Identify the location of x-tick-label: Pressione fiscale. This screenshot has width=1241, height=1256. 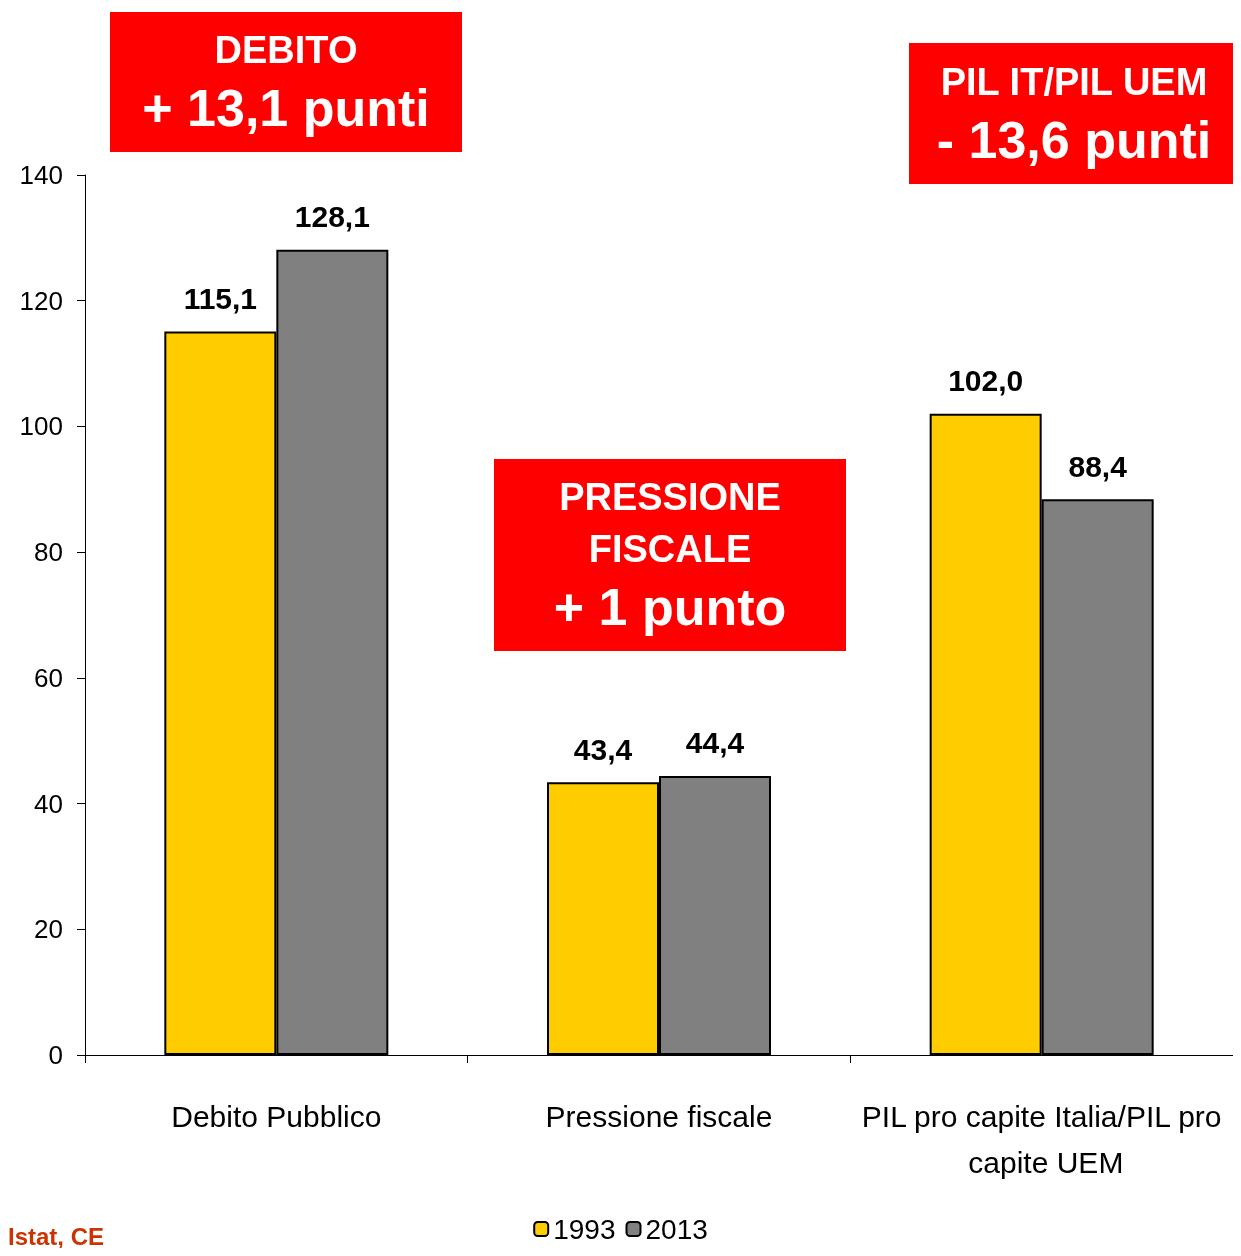
(659, 1116).